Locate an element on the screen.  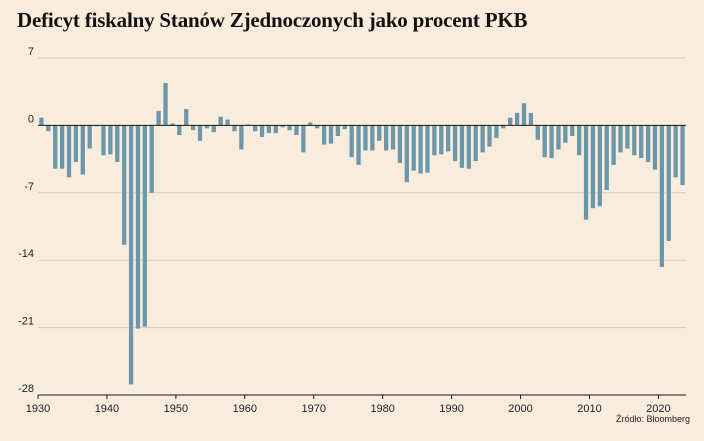
x-axis: 1930 1940 1950 1960 1970 1980 1990 2000 2010 2020 is located at coordinates (356, 404).